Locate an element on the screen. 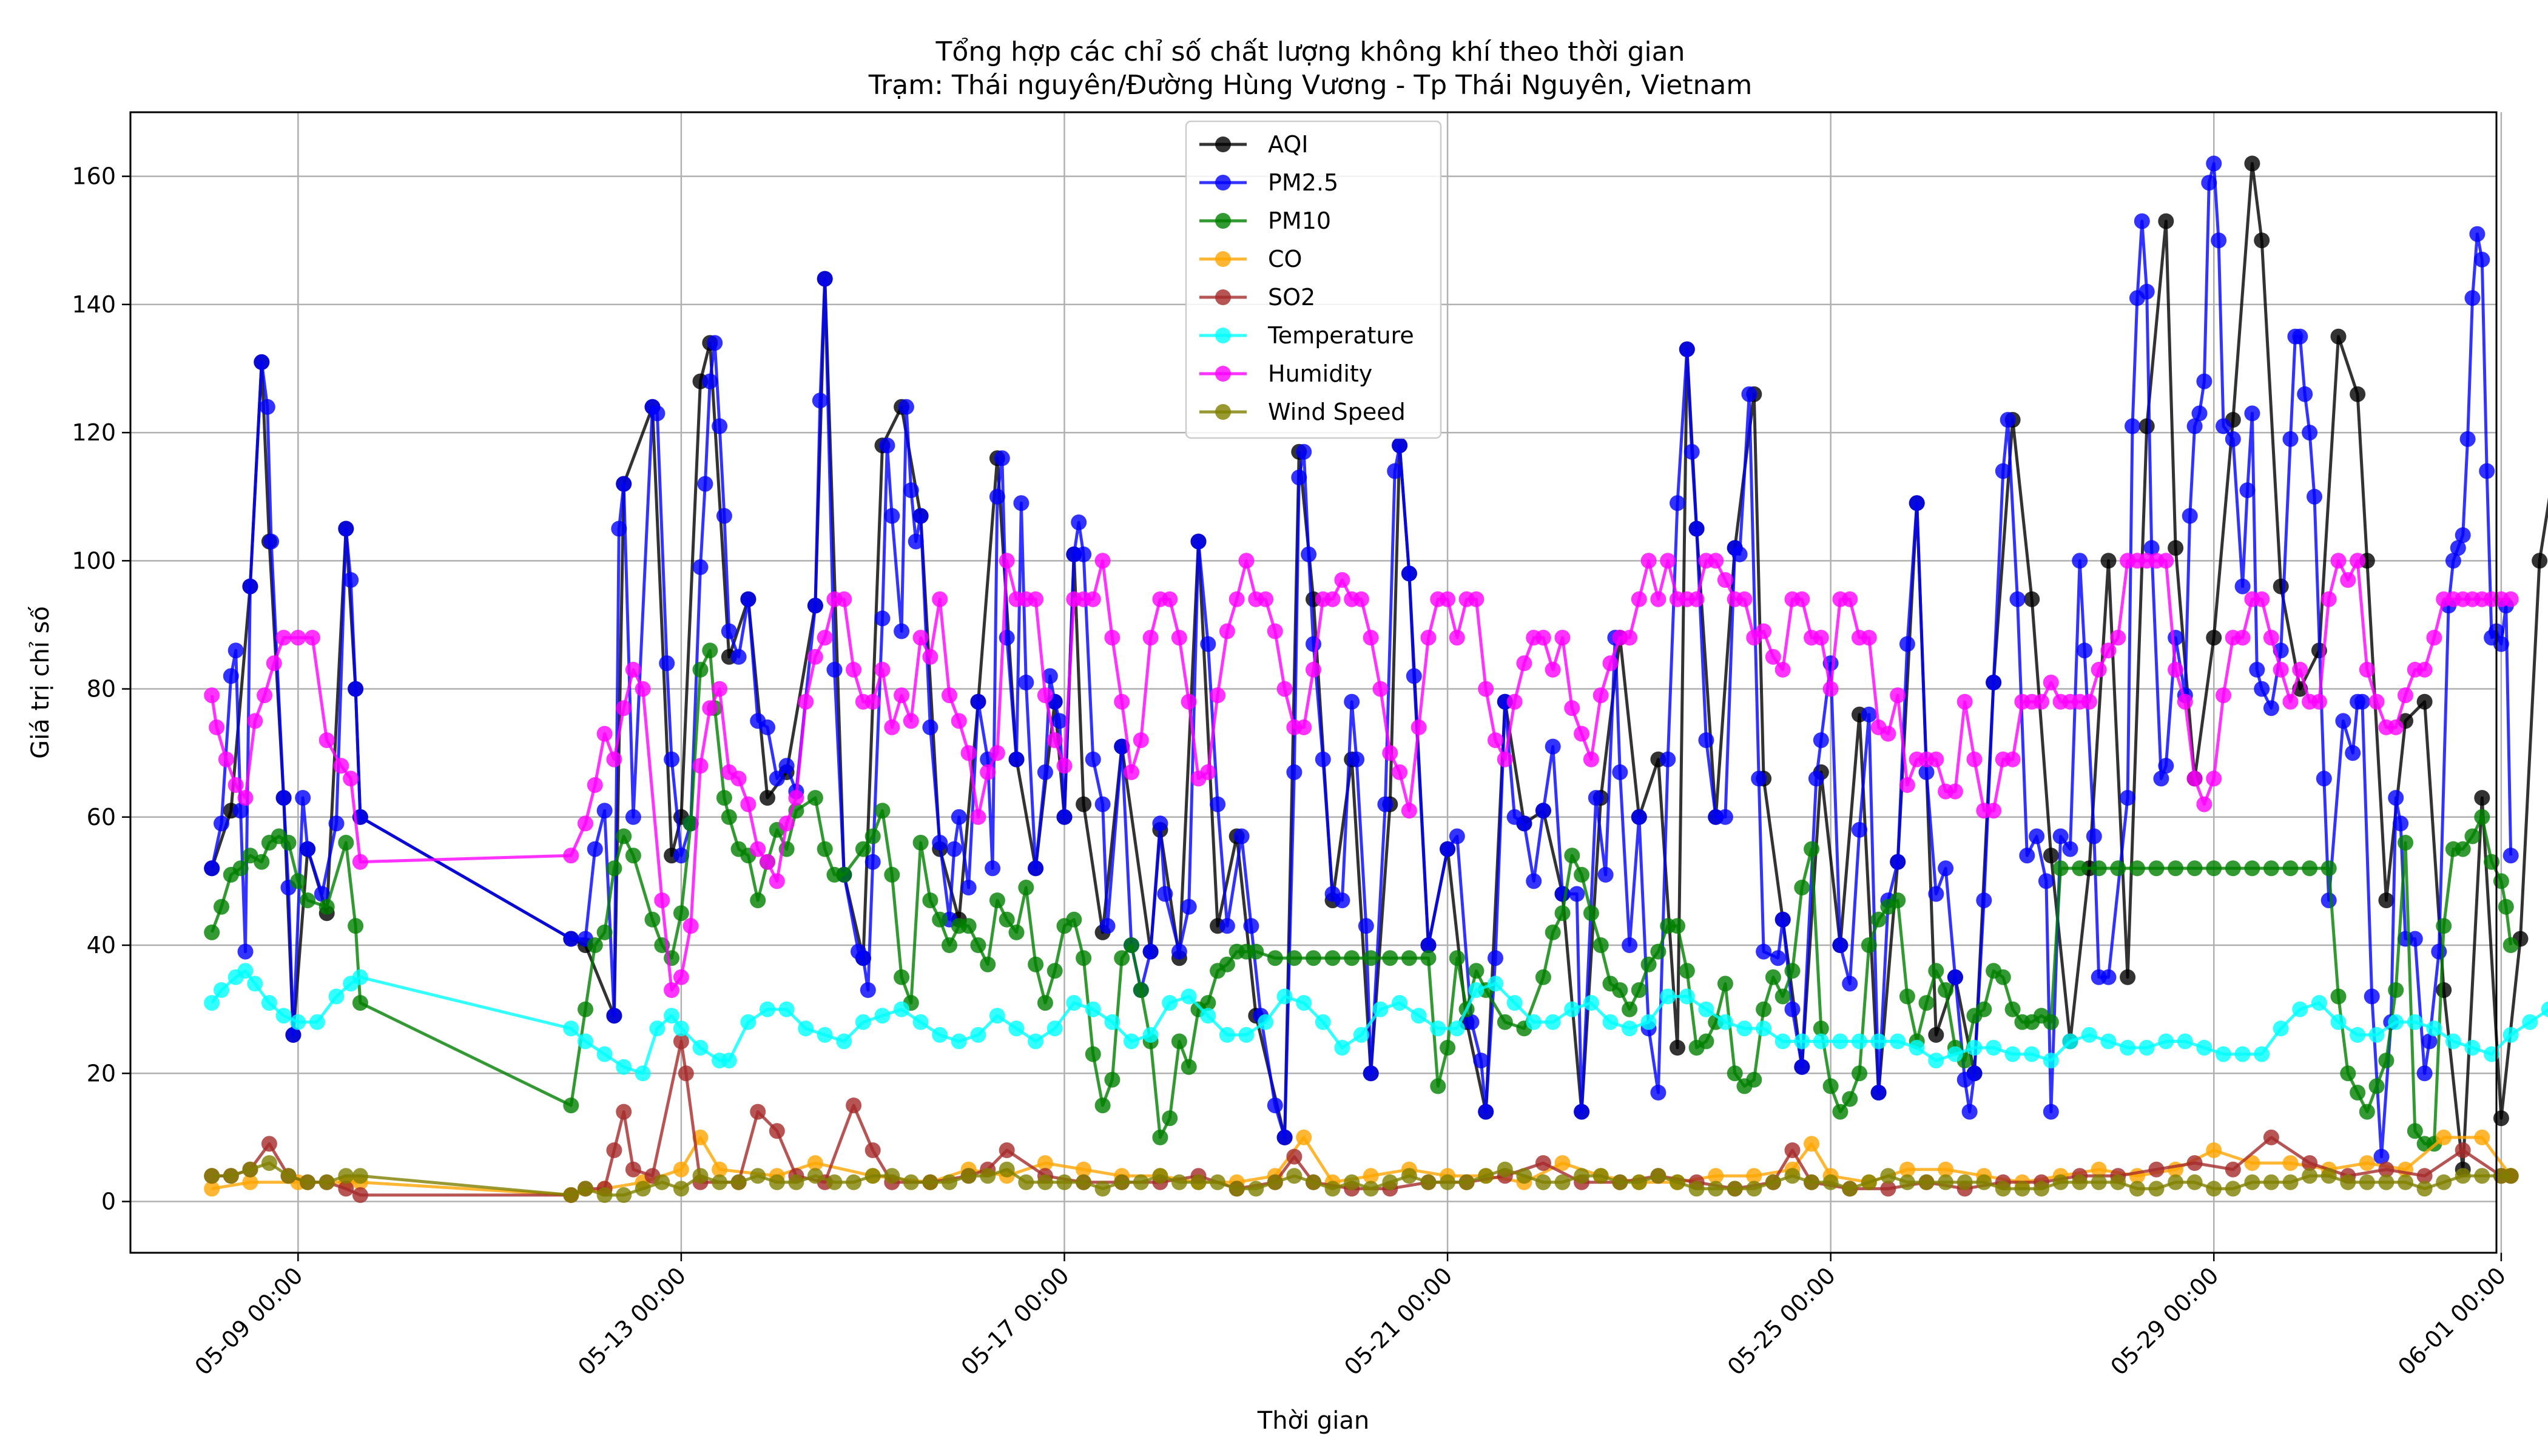 The image size is (2548, 1456). y-tick-label: 60 is located at coordinates (101, 817).